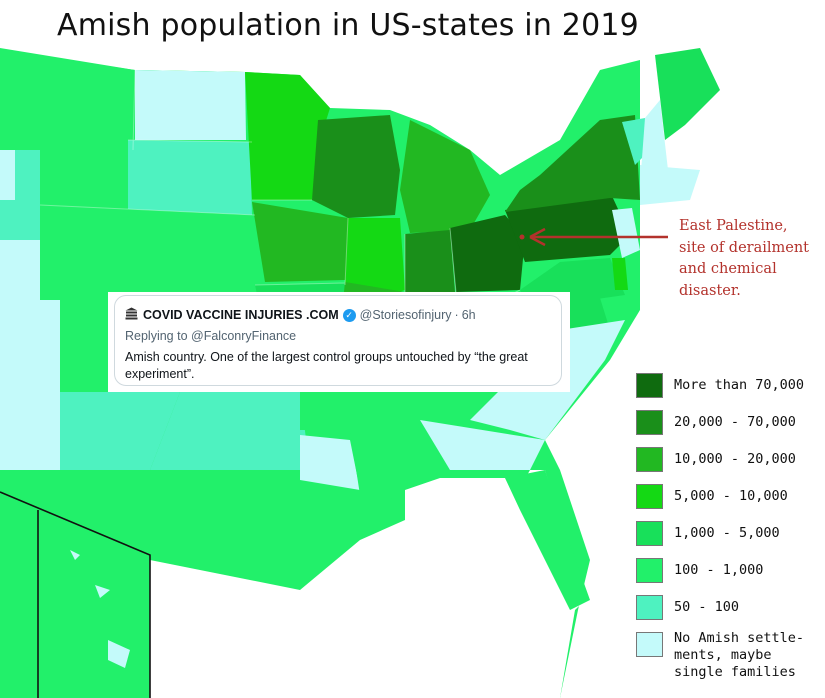  What do you see at coordinates (592, 279) in the screenshot?
I see `state-maryland` at bounding box center [592, 279].